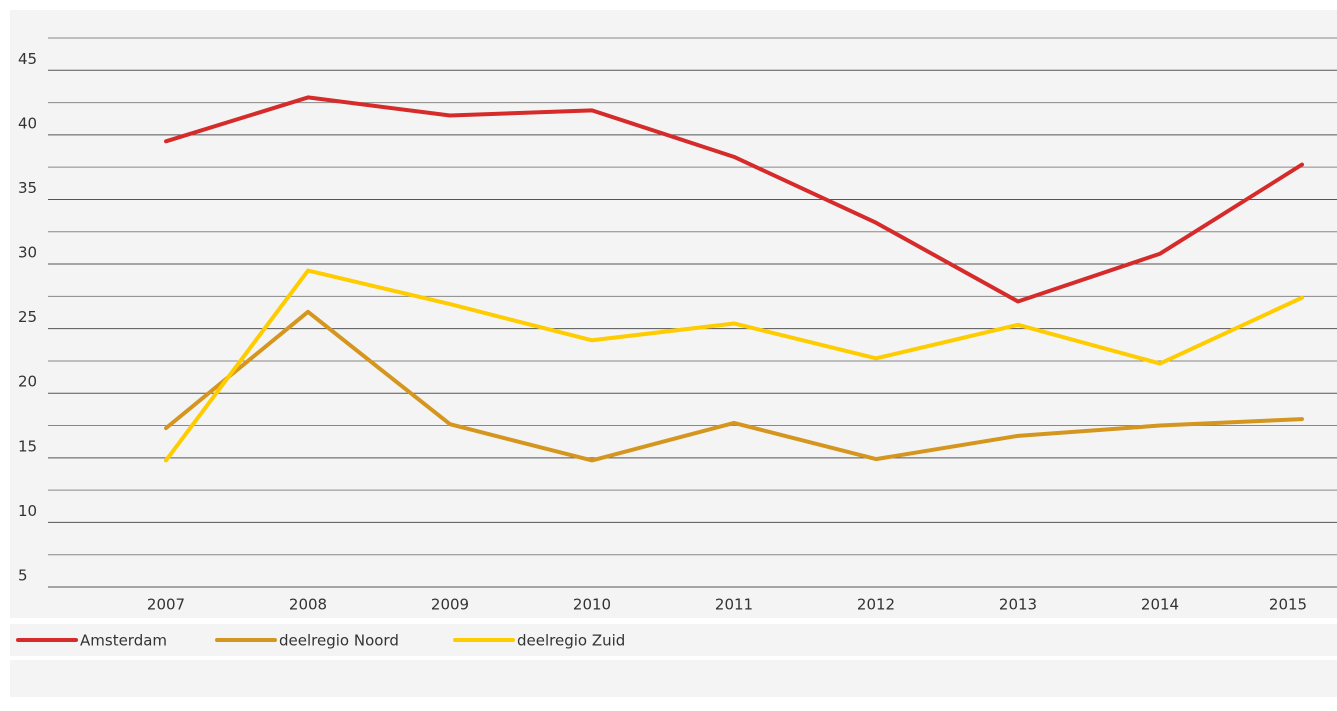 The width and height of the screenshot is (1337, 711). Describe the element at coordinates (450, 605) in the screenshot. I see `x-tick-label: 2009` at that location.